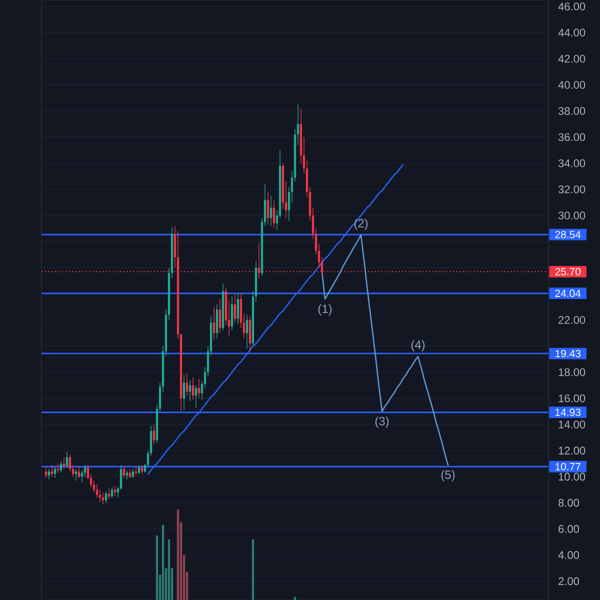 This screenshot has width=600, height=600. Describe the element at coordinates (569, 555) in the screenshot. I see `y-tick-label: 4.00` at that location.